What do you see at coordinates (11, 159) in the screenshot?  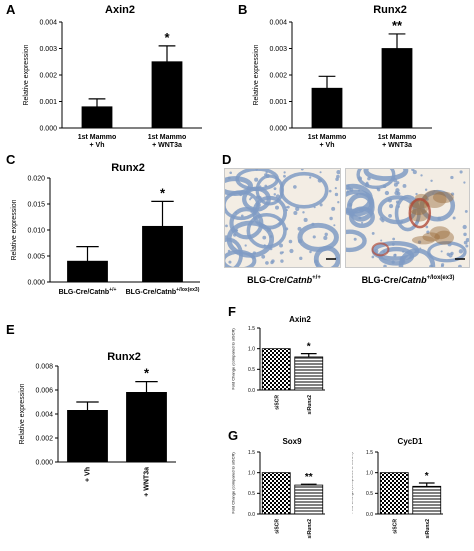 I see `panel-label-c: C` at bounding box center [11, 159].